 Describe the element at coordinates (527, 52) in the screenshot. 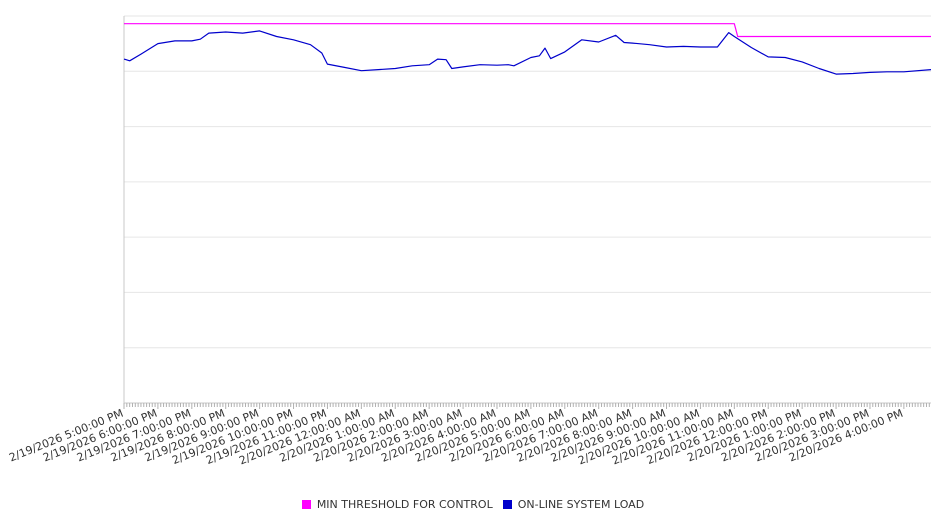

I see `series-line-system-load` at that location.